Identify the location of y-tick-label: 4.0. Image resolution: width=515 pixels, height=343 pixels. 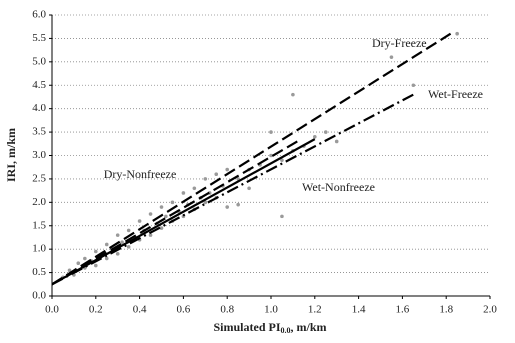
(39, 108).